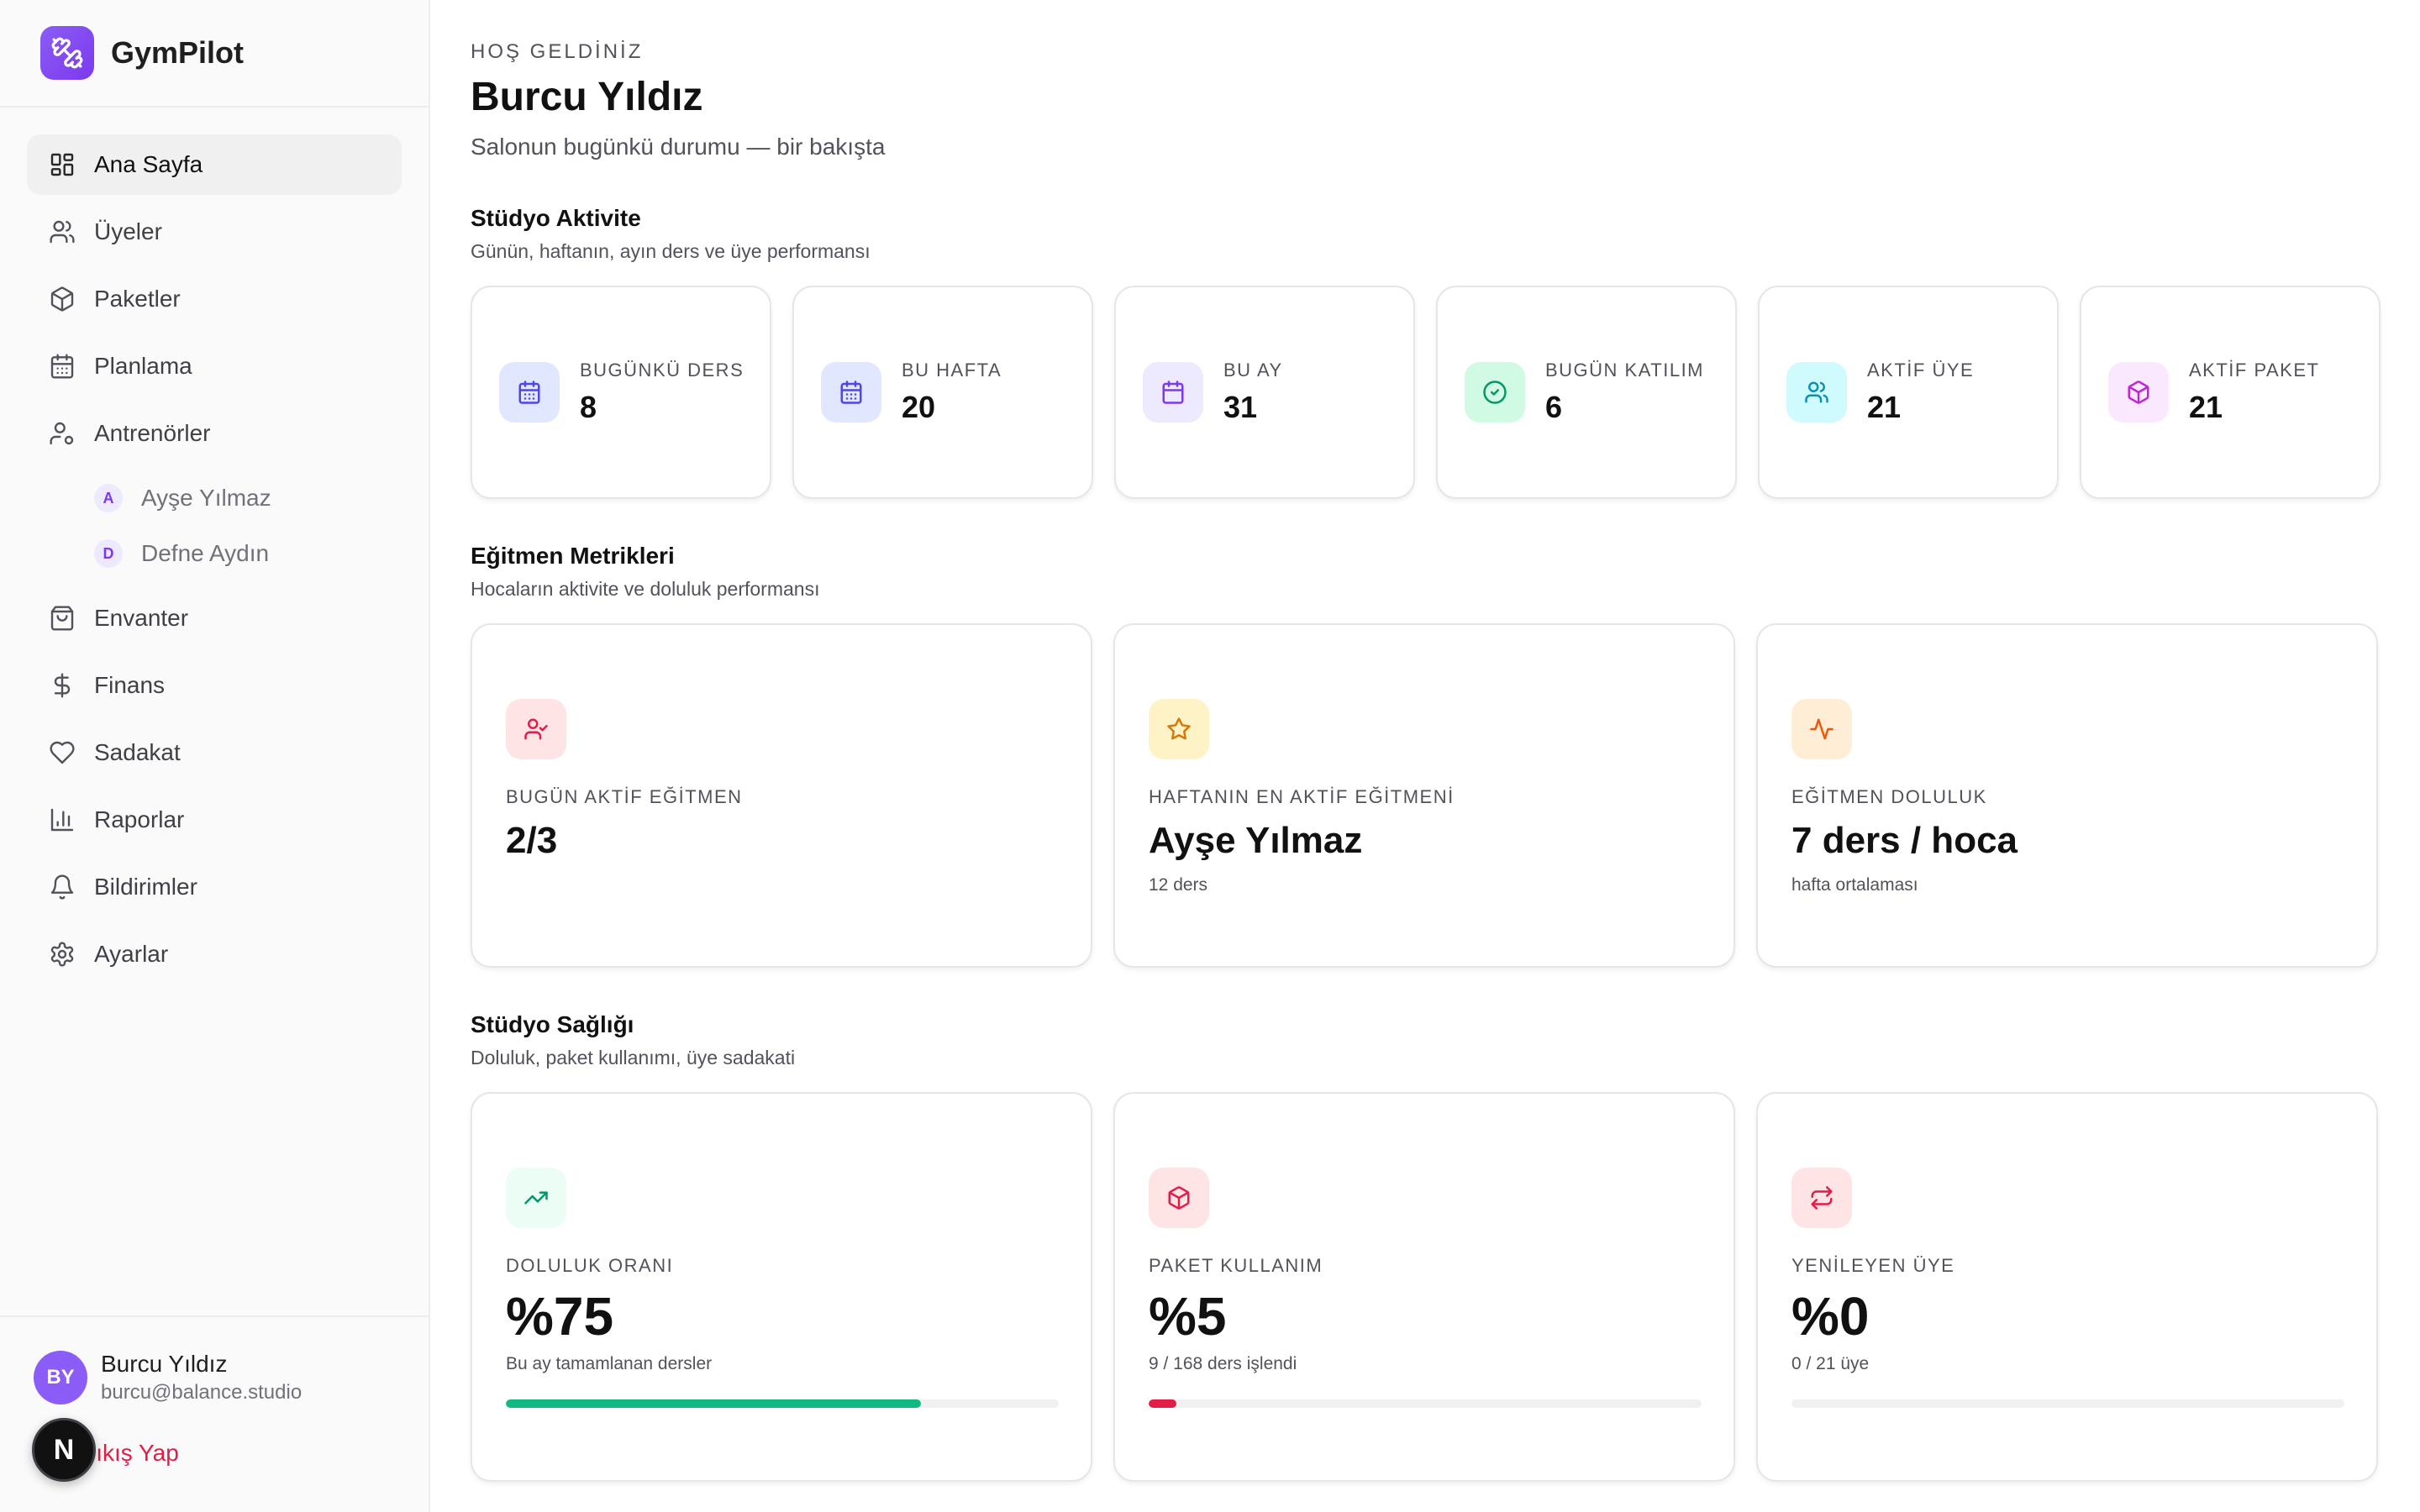  What do you see at coordinates (214, 366) in the screenshot?
I see `nav-item-planlama: Planlama` at bounding box center [214, 366].